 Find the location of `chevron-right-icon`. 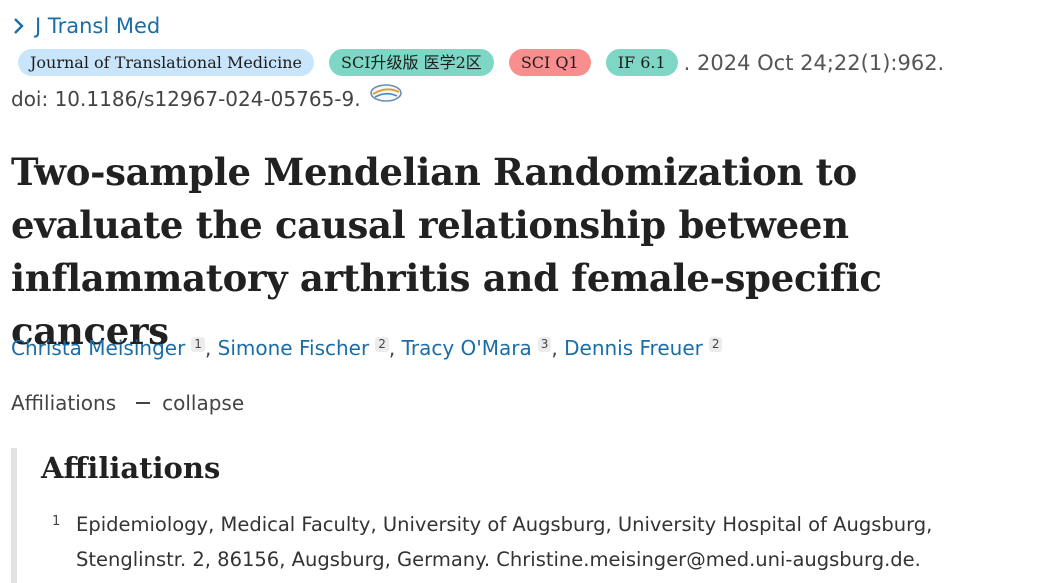

chevron-right-icon is located at coordinates (19, 26).